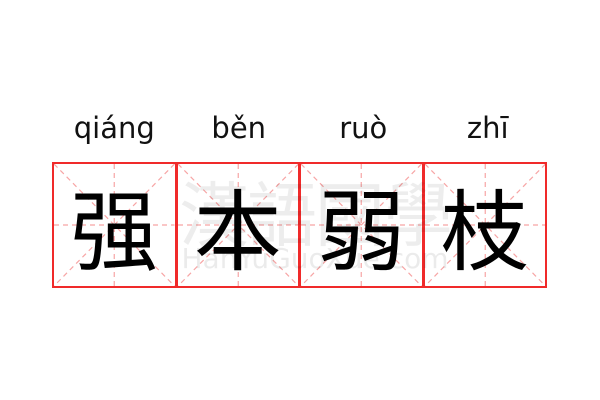 The width and height of the screenshot is (600, 400). Describe the element at coordinates (361, 232) in the screenshot. I see `character-3: 弱` at that location.